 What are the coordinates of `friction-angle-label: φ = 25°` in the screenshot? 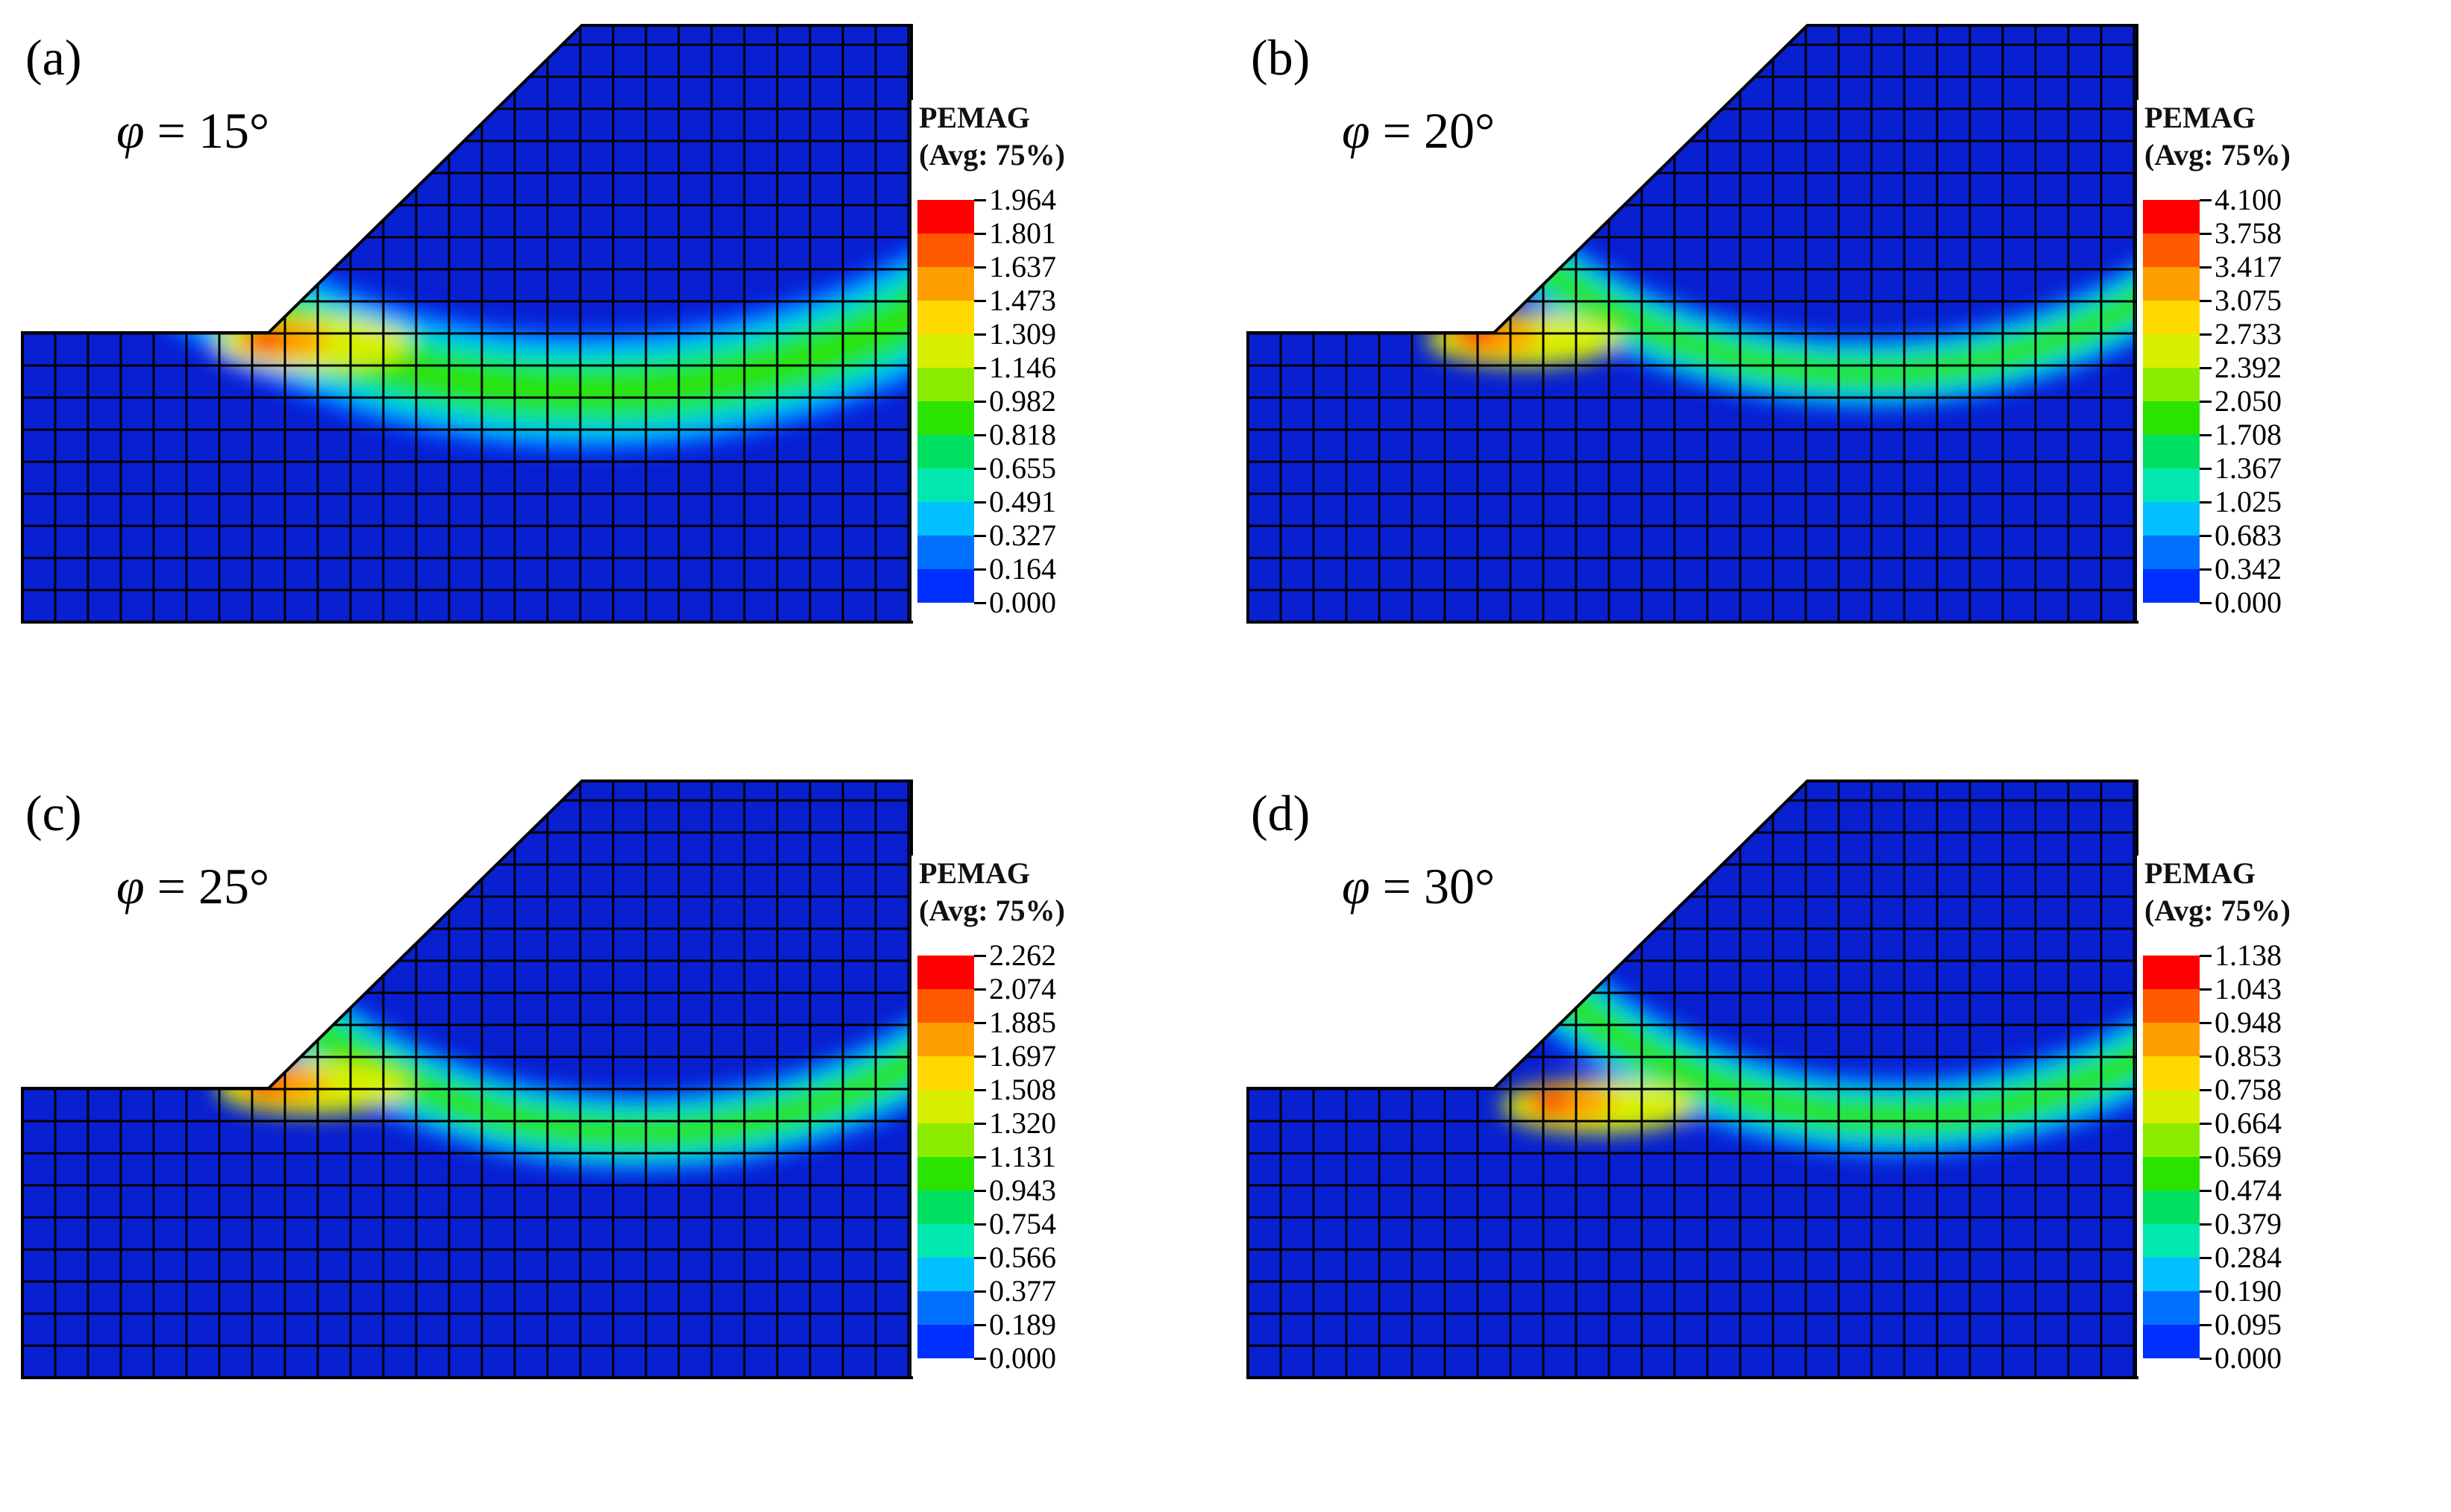 It's located at (192, 886).